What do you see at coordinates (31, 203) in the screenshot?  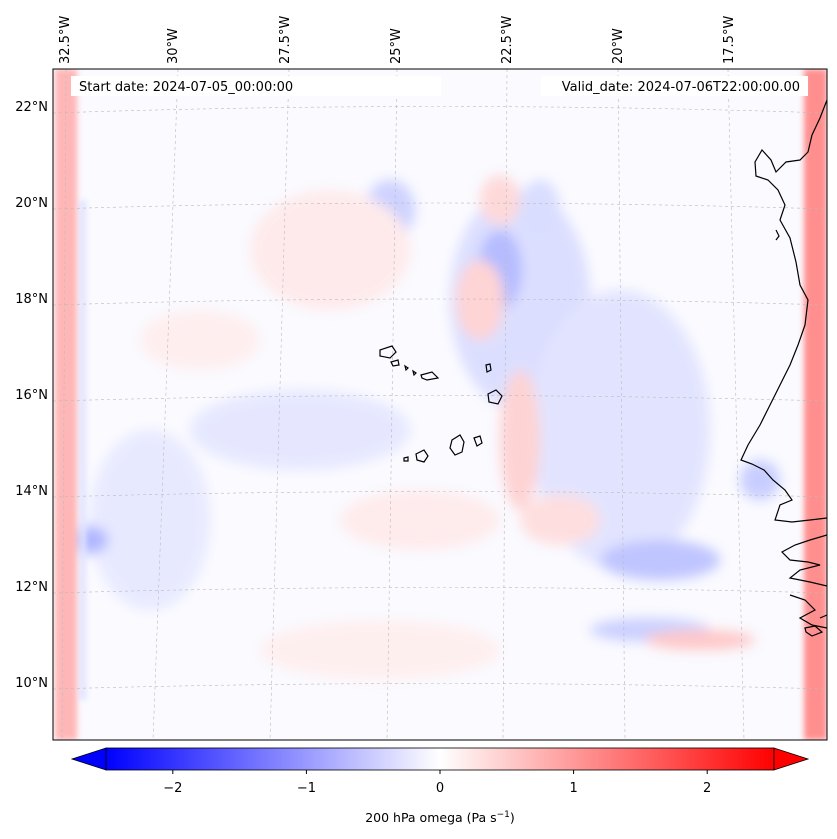 I see `lat-label: 20°N` at bounding box center [31, 203].